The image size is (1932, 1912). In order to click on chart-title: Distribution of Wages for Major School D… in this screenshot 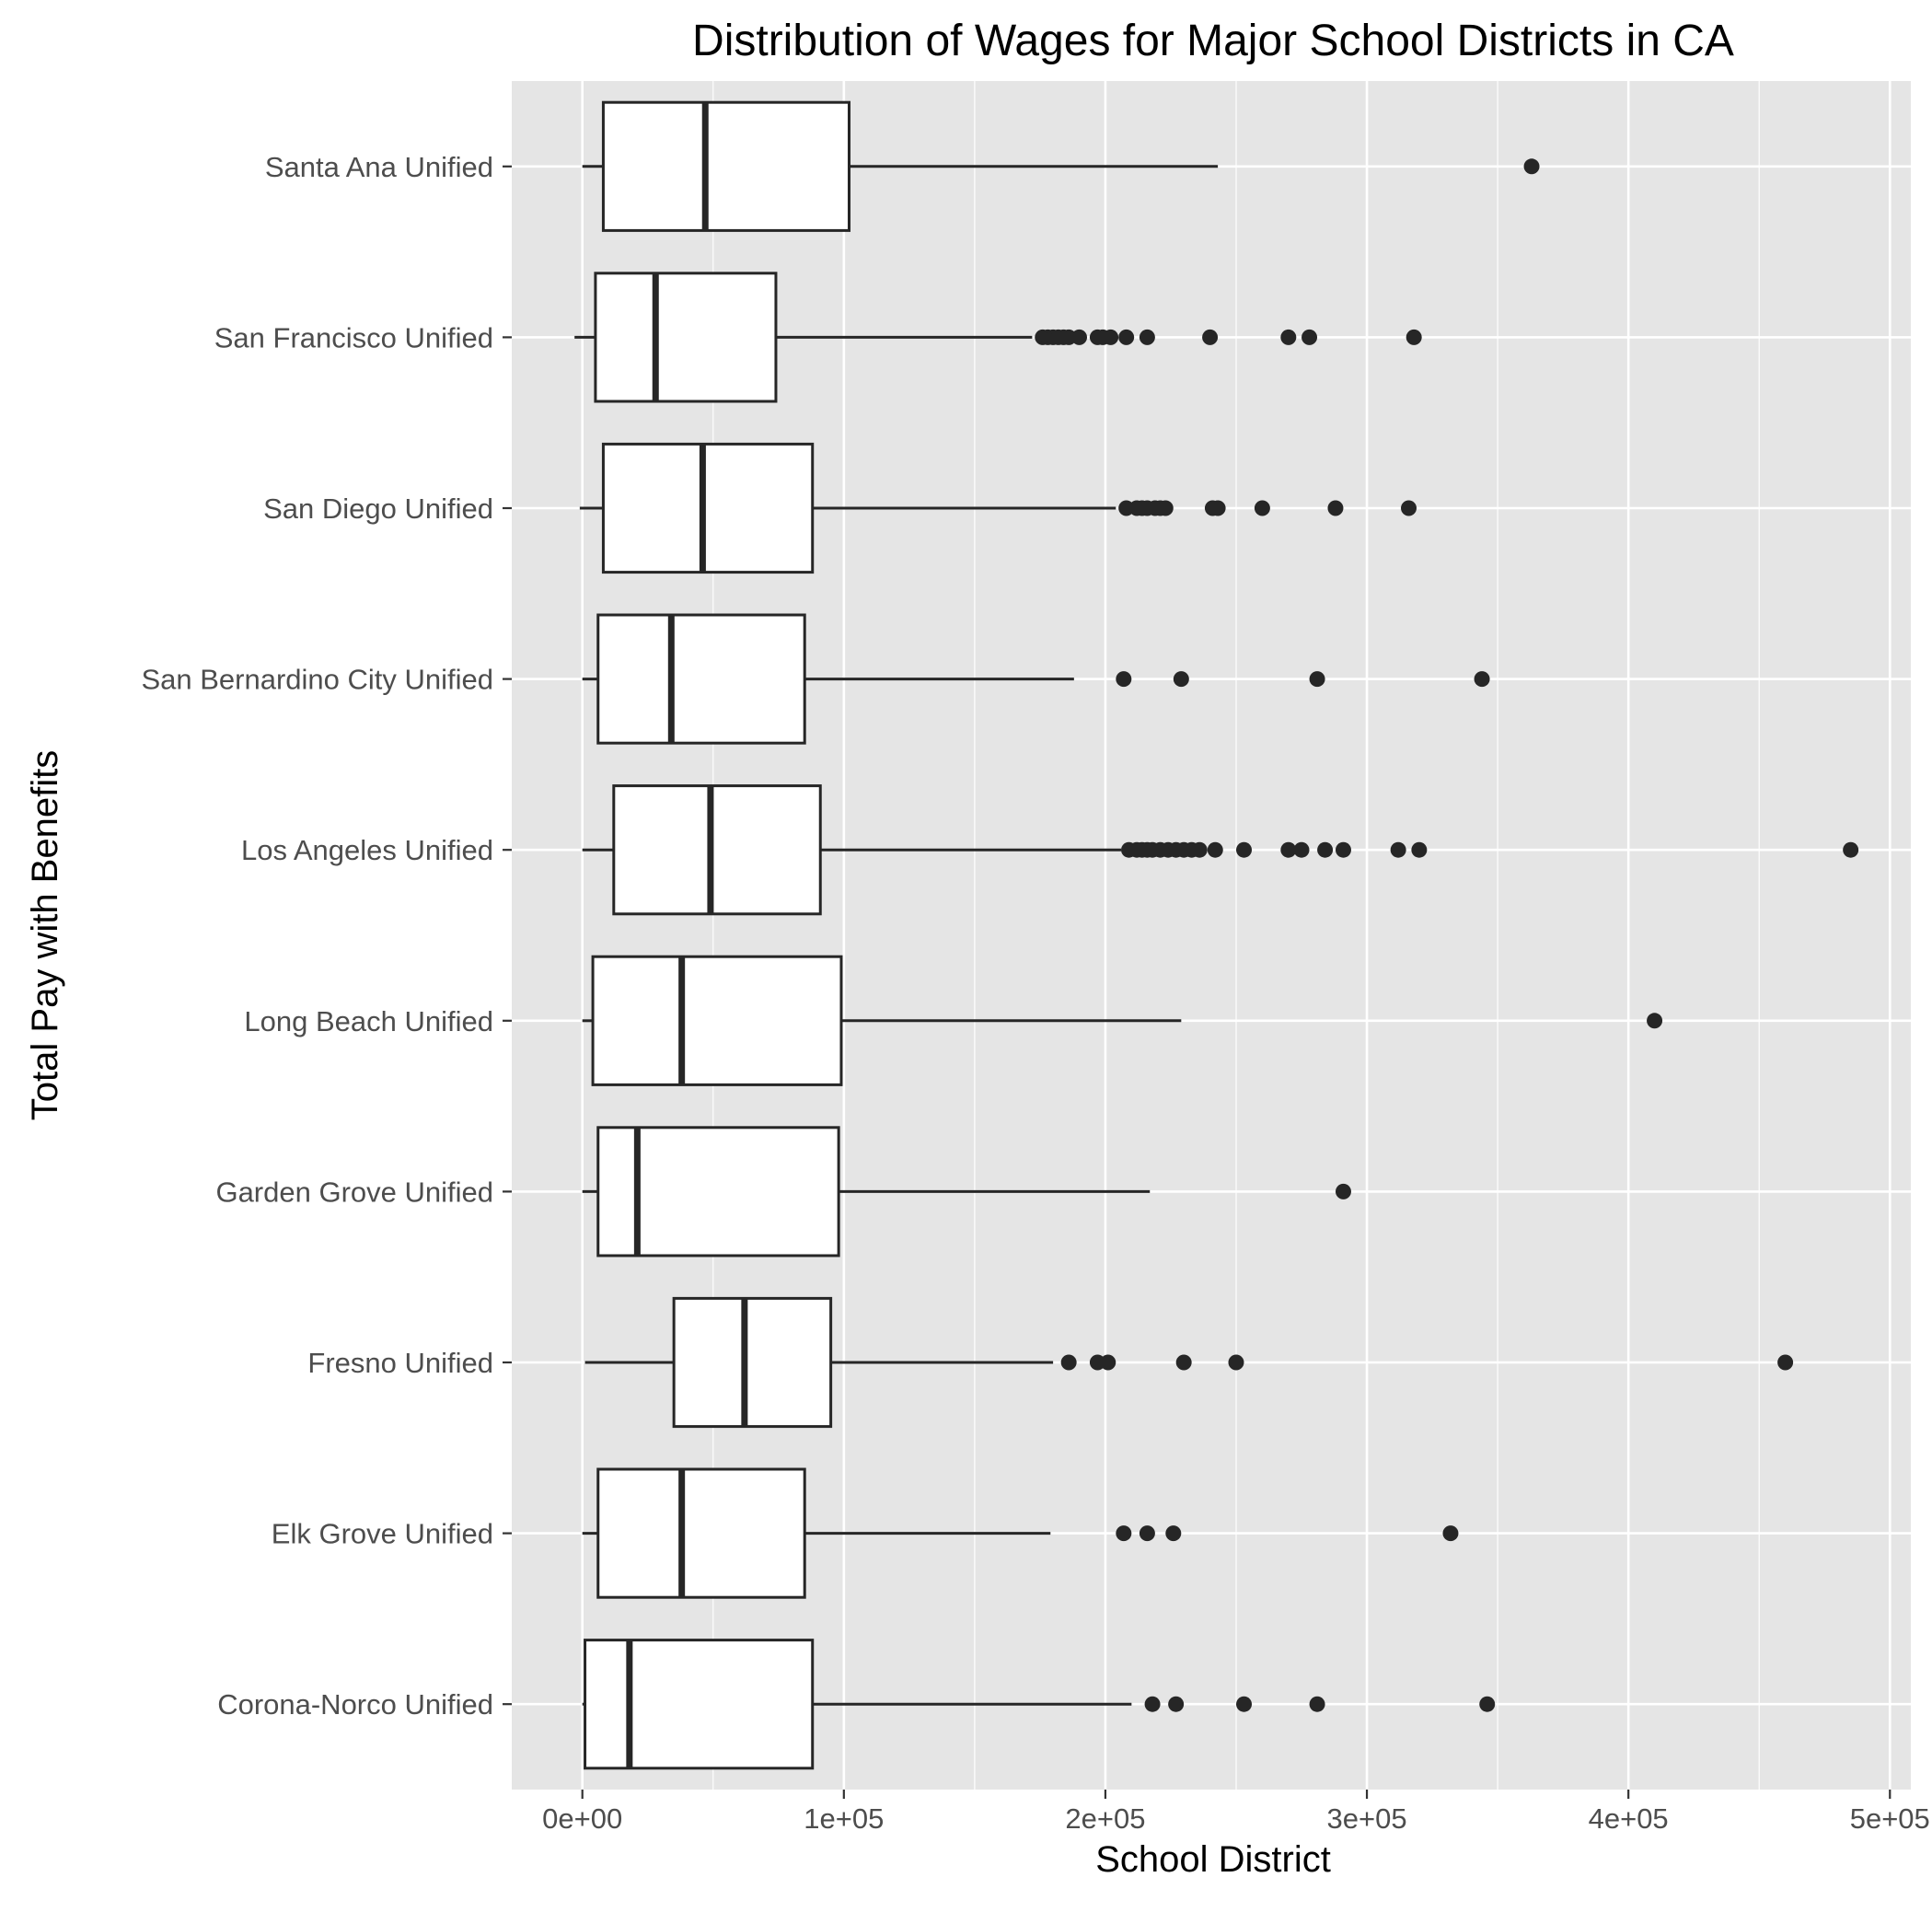, I will do `click(1213, 41)`.